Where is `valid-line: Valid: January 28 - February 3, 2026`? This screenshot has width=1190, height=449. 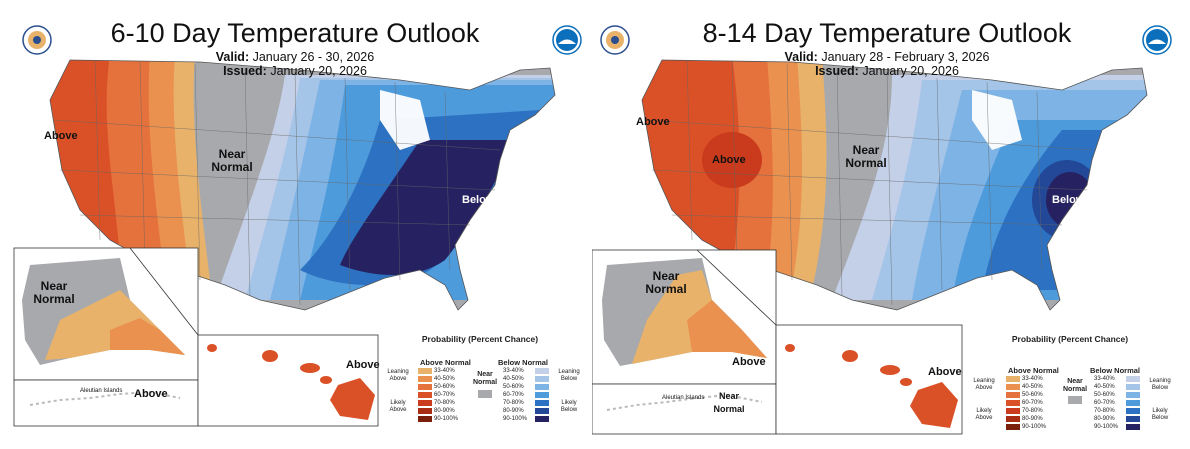 valid-line: Valid: January 28 - February 3, 2026 is located at coordinates (887, 57).